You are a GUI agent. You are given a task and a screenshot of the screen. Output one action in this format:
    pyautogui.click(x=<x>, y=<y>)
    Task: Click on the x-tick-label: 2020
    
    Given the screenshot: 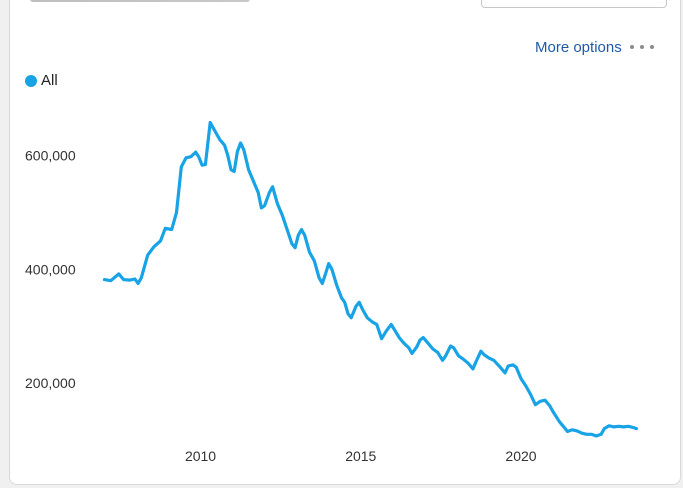 What is the action you would take?
    pyautogui.click(x=520, y=456)
    